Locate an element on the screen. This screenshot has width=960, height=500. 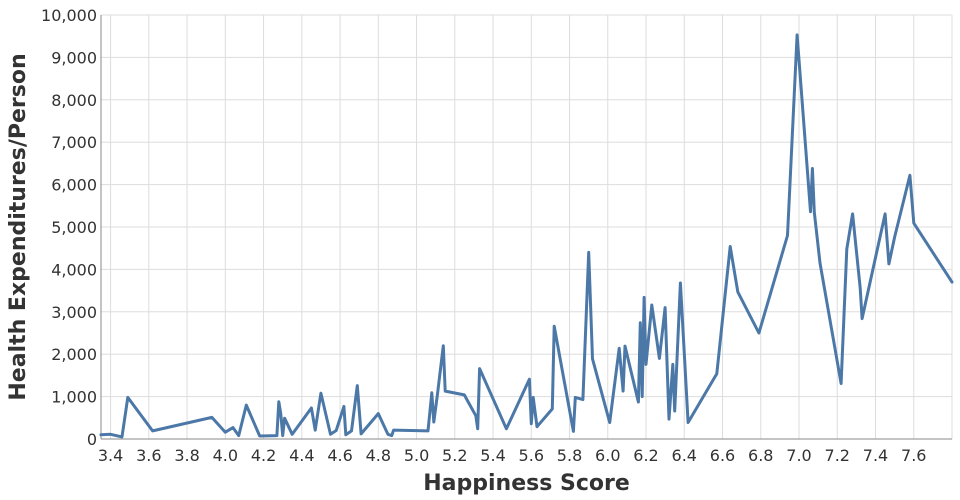
x-tick-label: 7.6 is located at coordinates (913, 455).